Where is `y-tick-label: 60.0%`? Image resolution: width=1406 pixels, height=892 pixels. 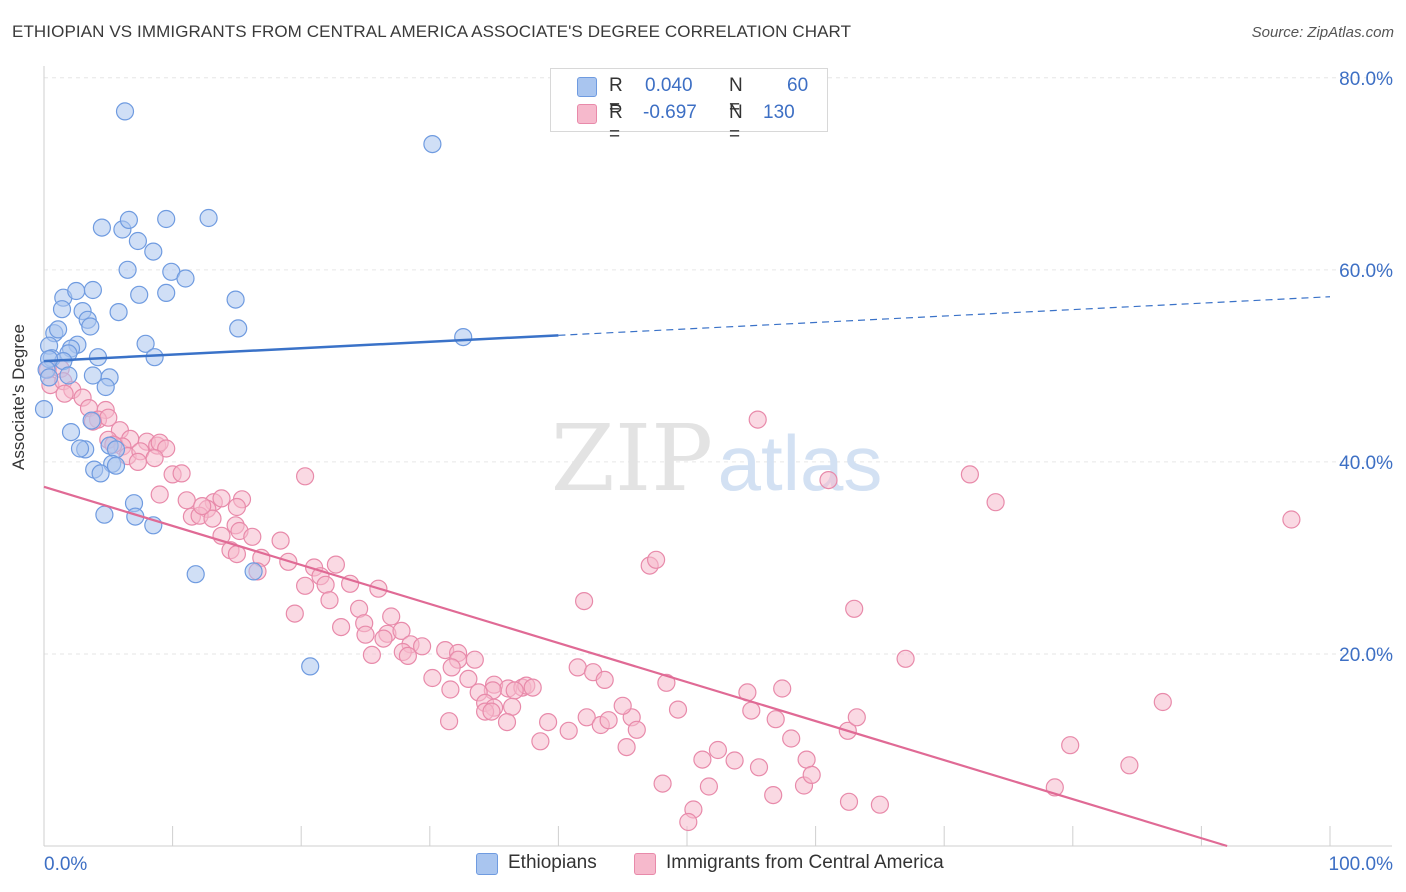
y-tick-label: 60.0% is located at coordinates (1366, 271).